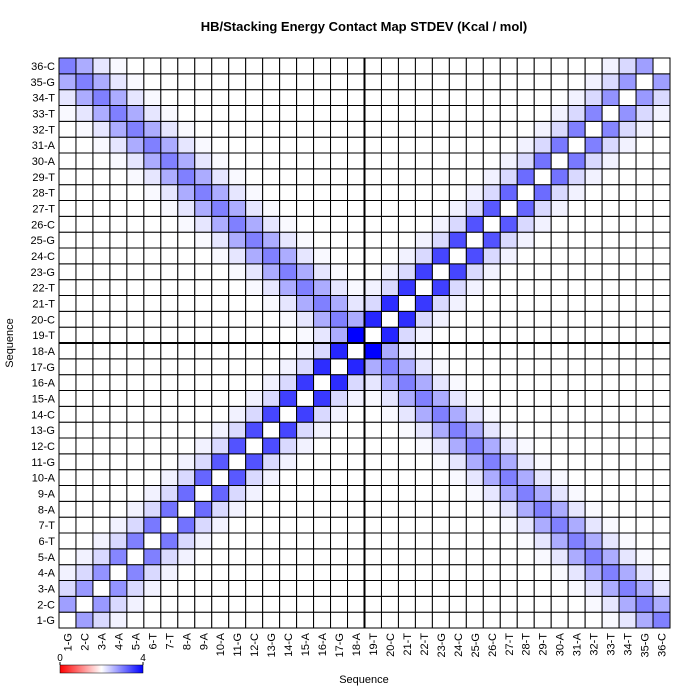  What do you see at coordinates (408, 644) in the screenshot?
I see `x-tick-label: 21-T` at bounding box center [408, 644].